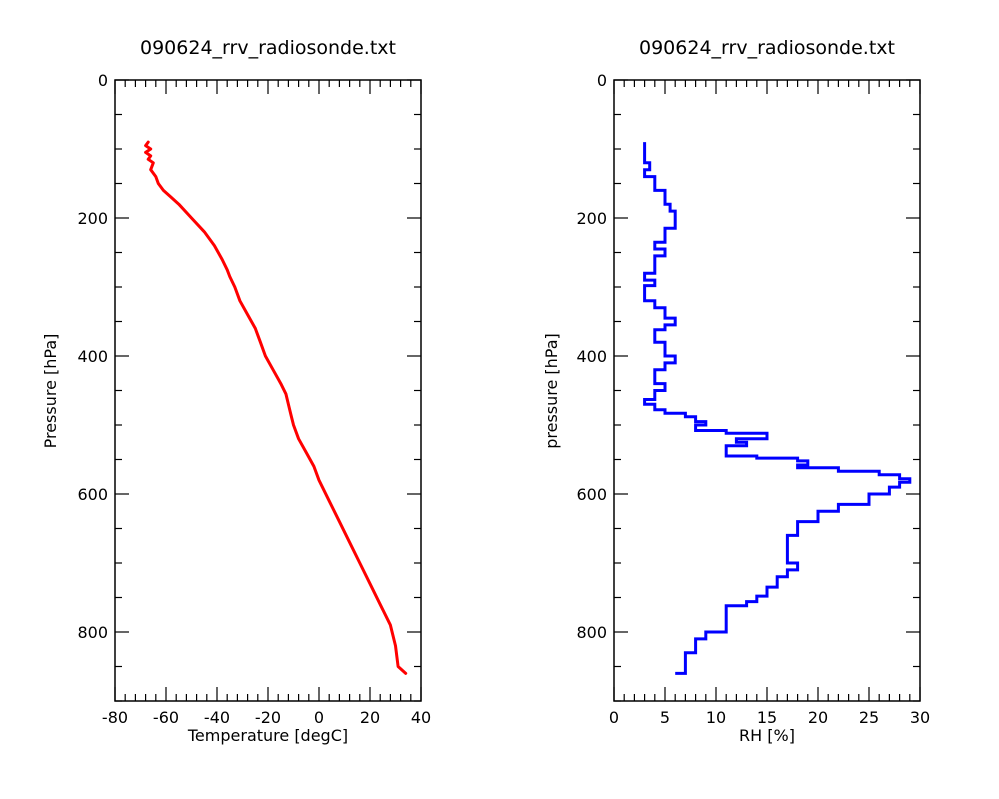  Describe the element at coordinates (869, 717) in the screenshot. I see `humidity-x-tick-label: 25` at that location.